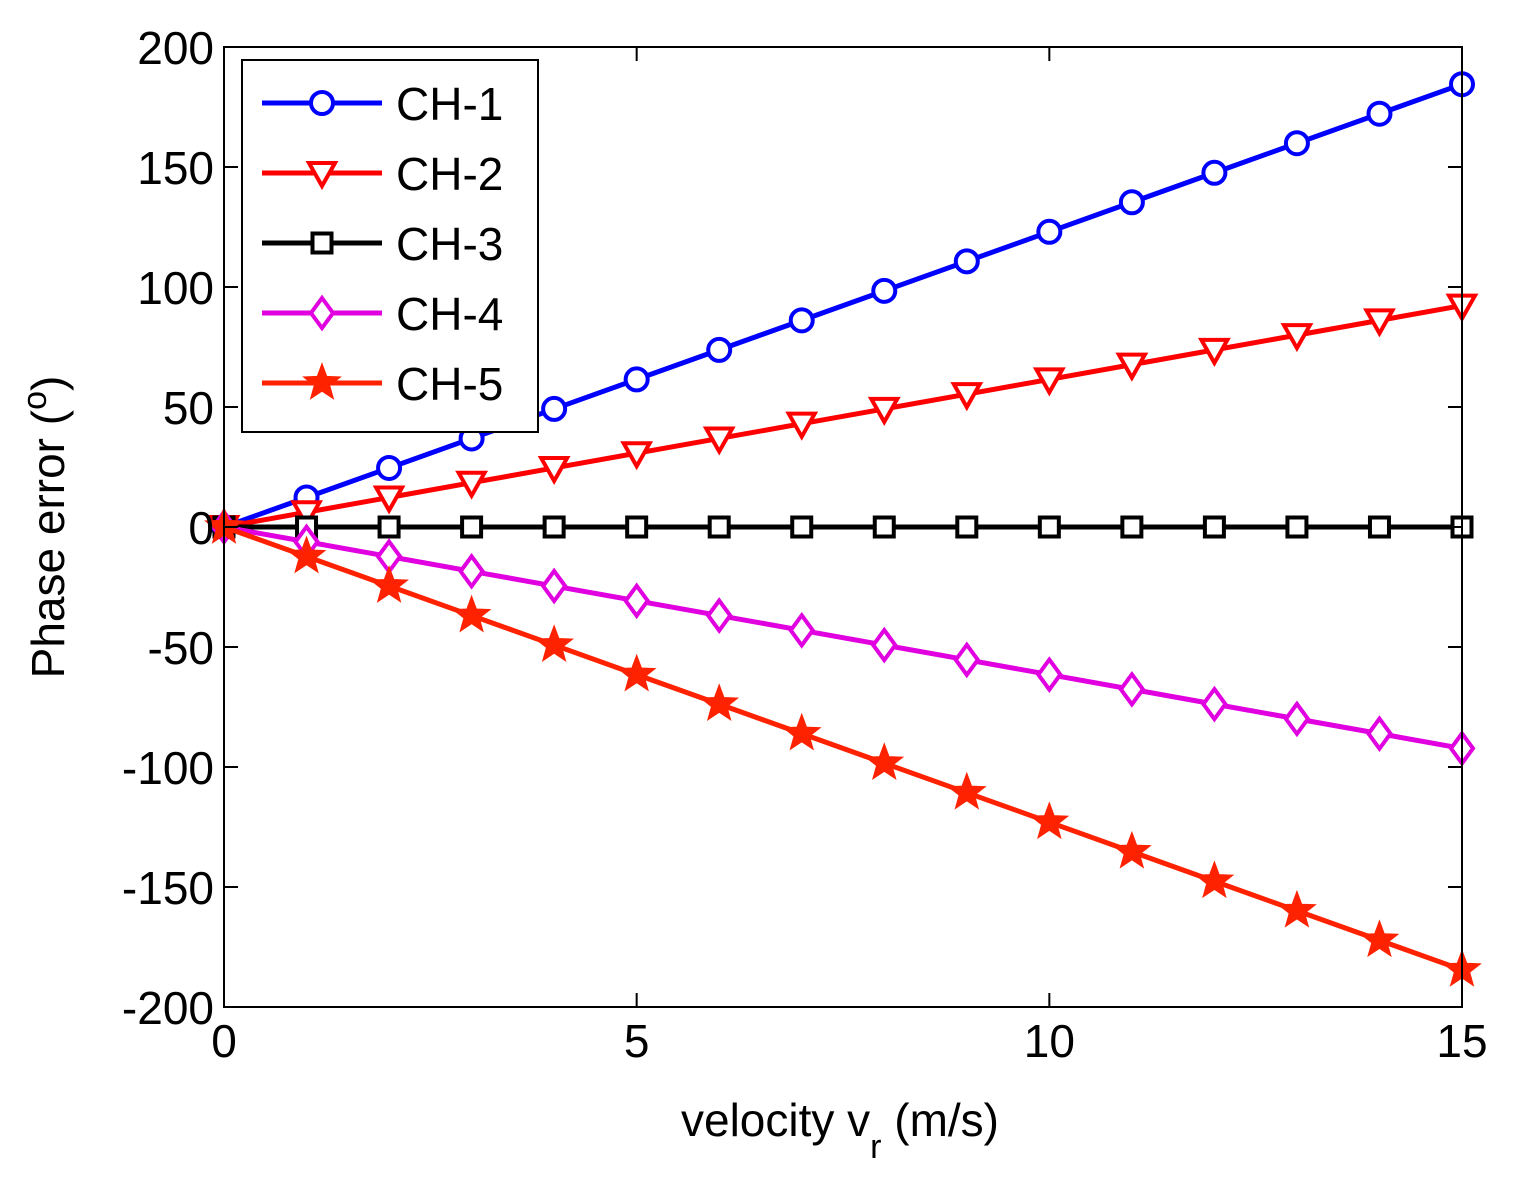 The width and height of the screenshot is (1514, 1182). I want to click on x-axis-title-subscript: r, so click(875, 1147).